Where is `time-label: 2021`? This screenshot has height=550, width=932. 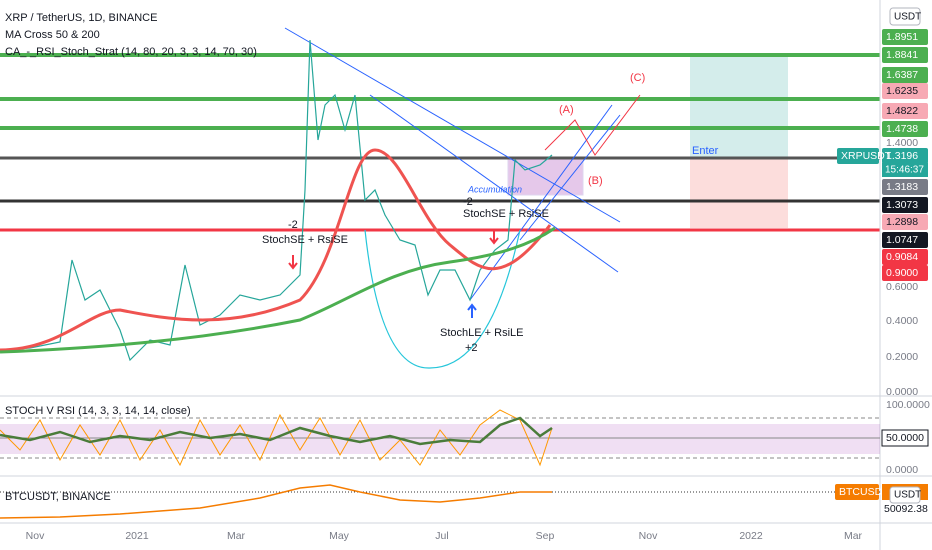 time-label: 2021 is located at coordinates (137, 536).